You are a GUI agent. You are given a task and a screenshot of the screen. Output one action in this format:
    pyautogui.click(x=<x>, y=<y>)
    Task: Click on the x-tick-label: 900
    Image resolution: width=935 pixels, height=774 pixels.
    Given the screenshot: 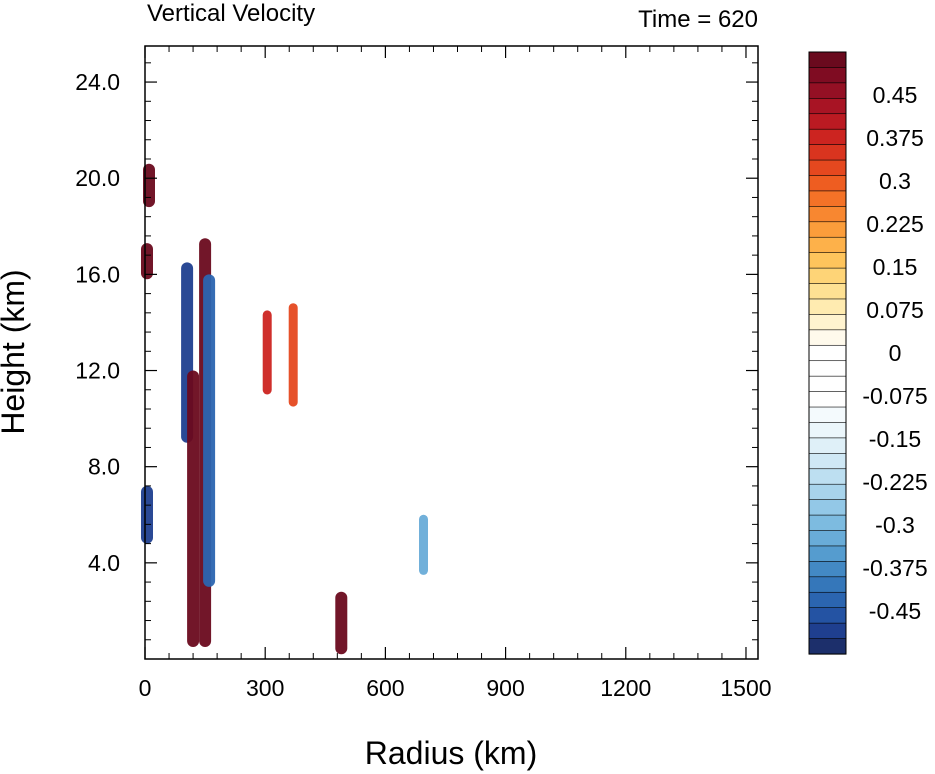 What is the action you would take?
    pyautogui.click(x=505, y=688)
    